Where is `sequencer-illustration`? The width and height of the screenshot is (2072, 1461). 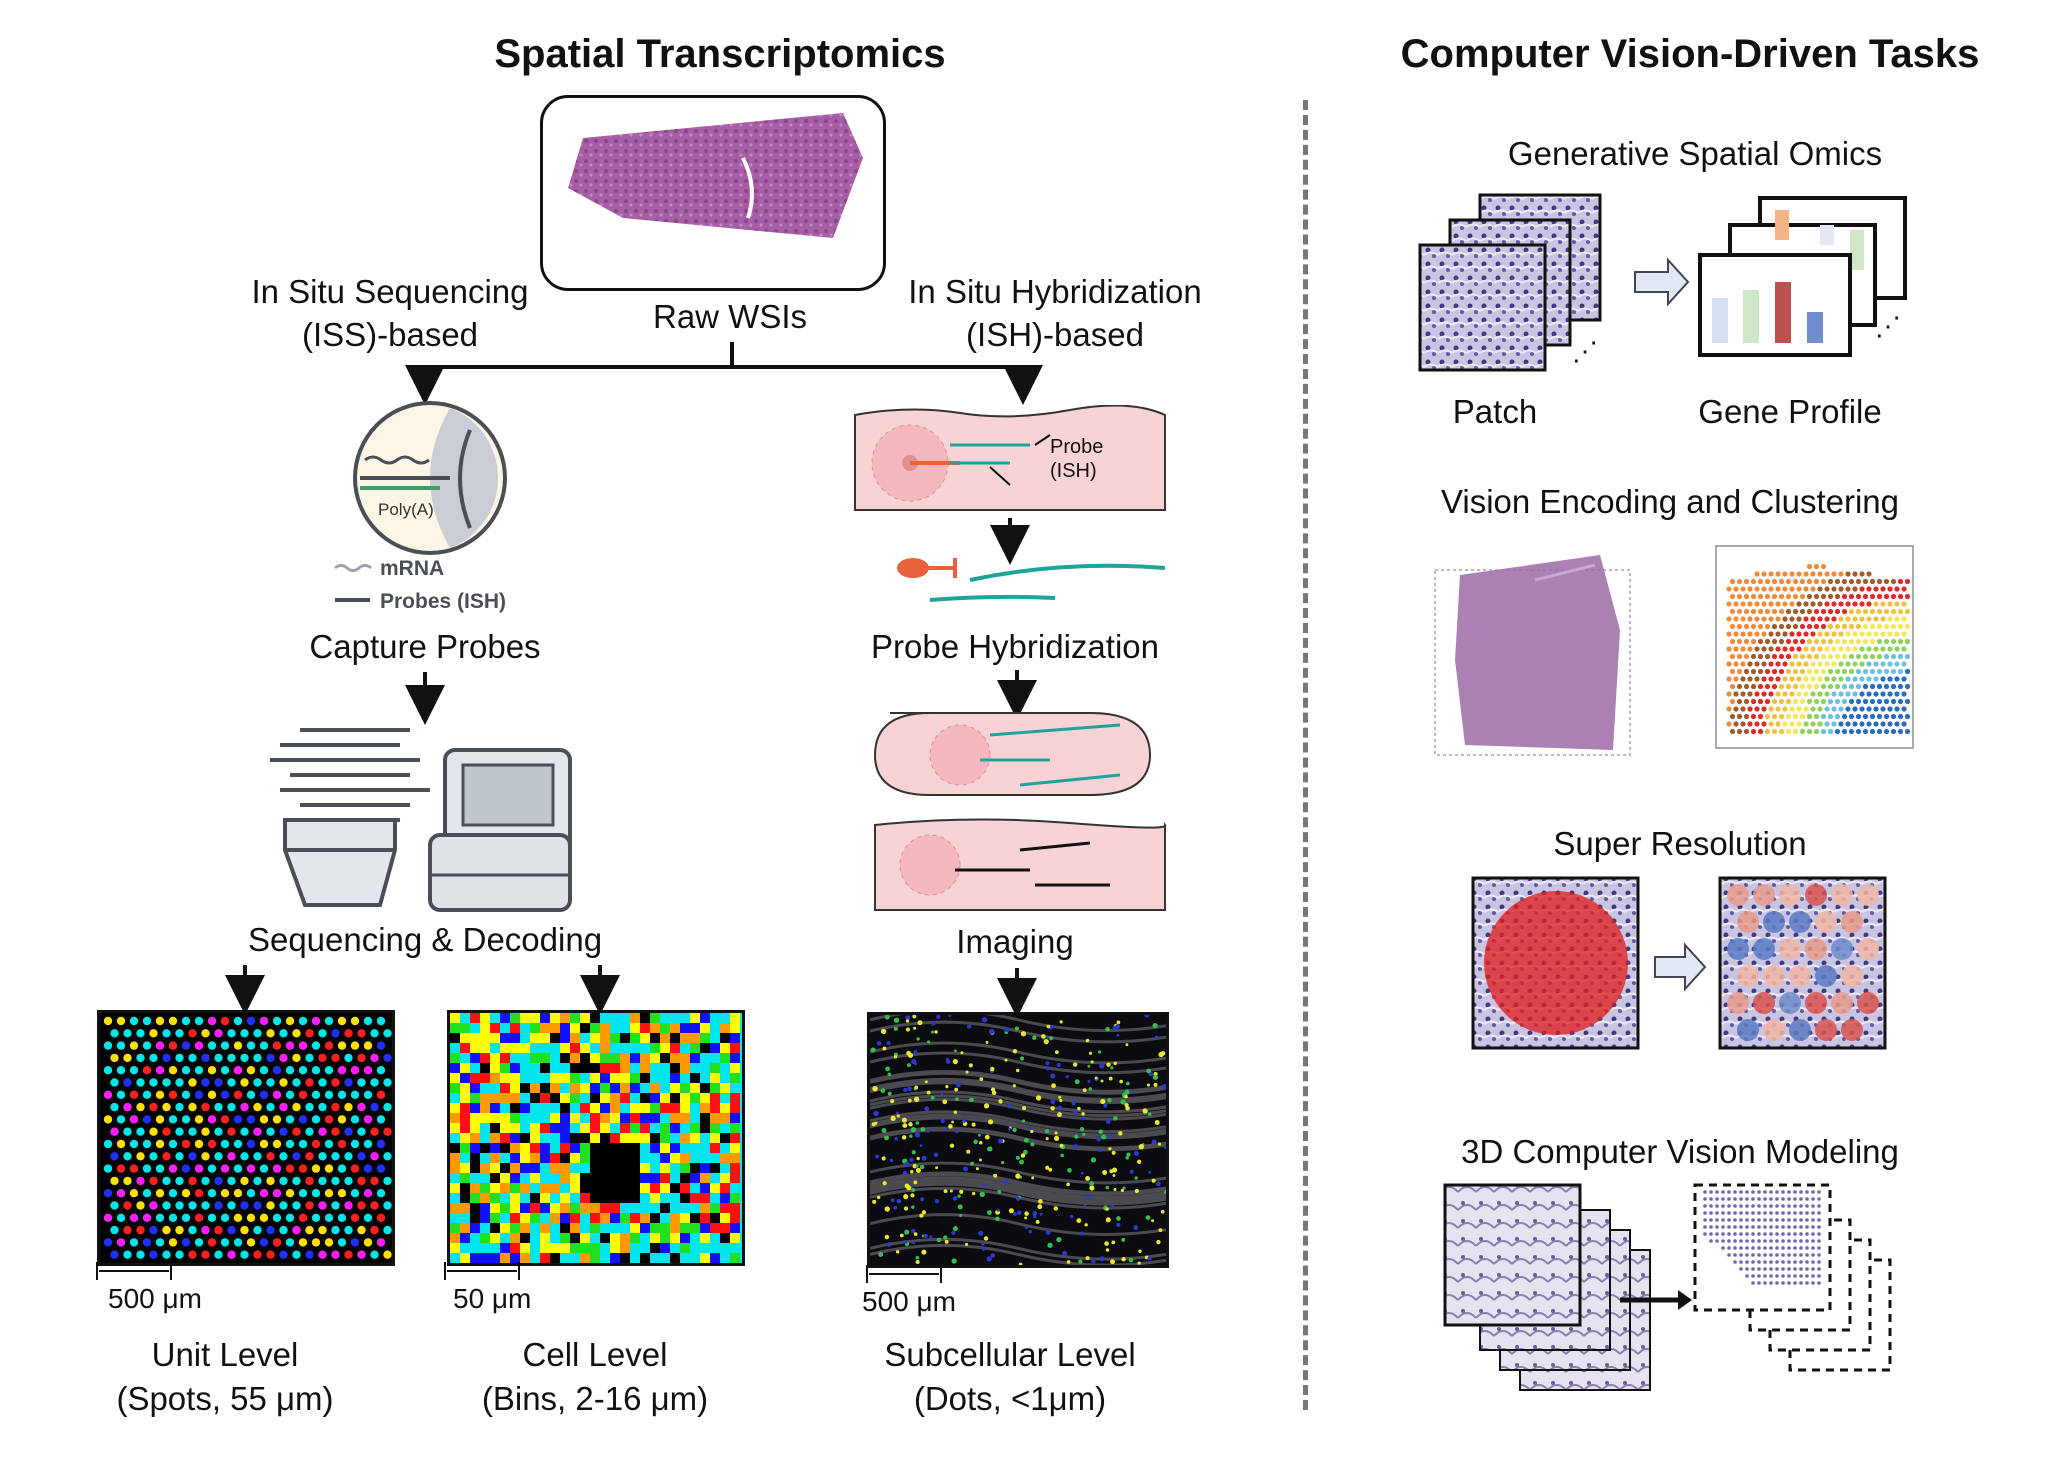
sequencer-illustration is located at coordinates (421, 820).